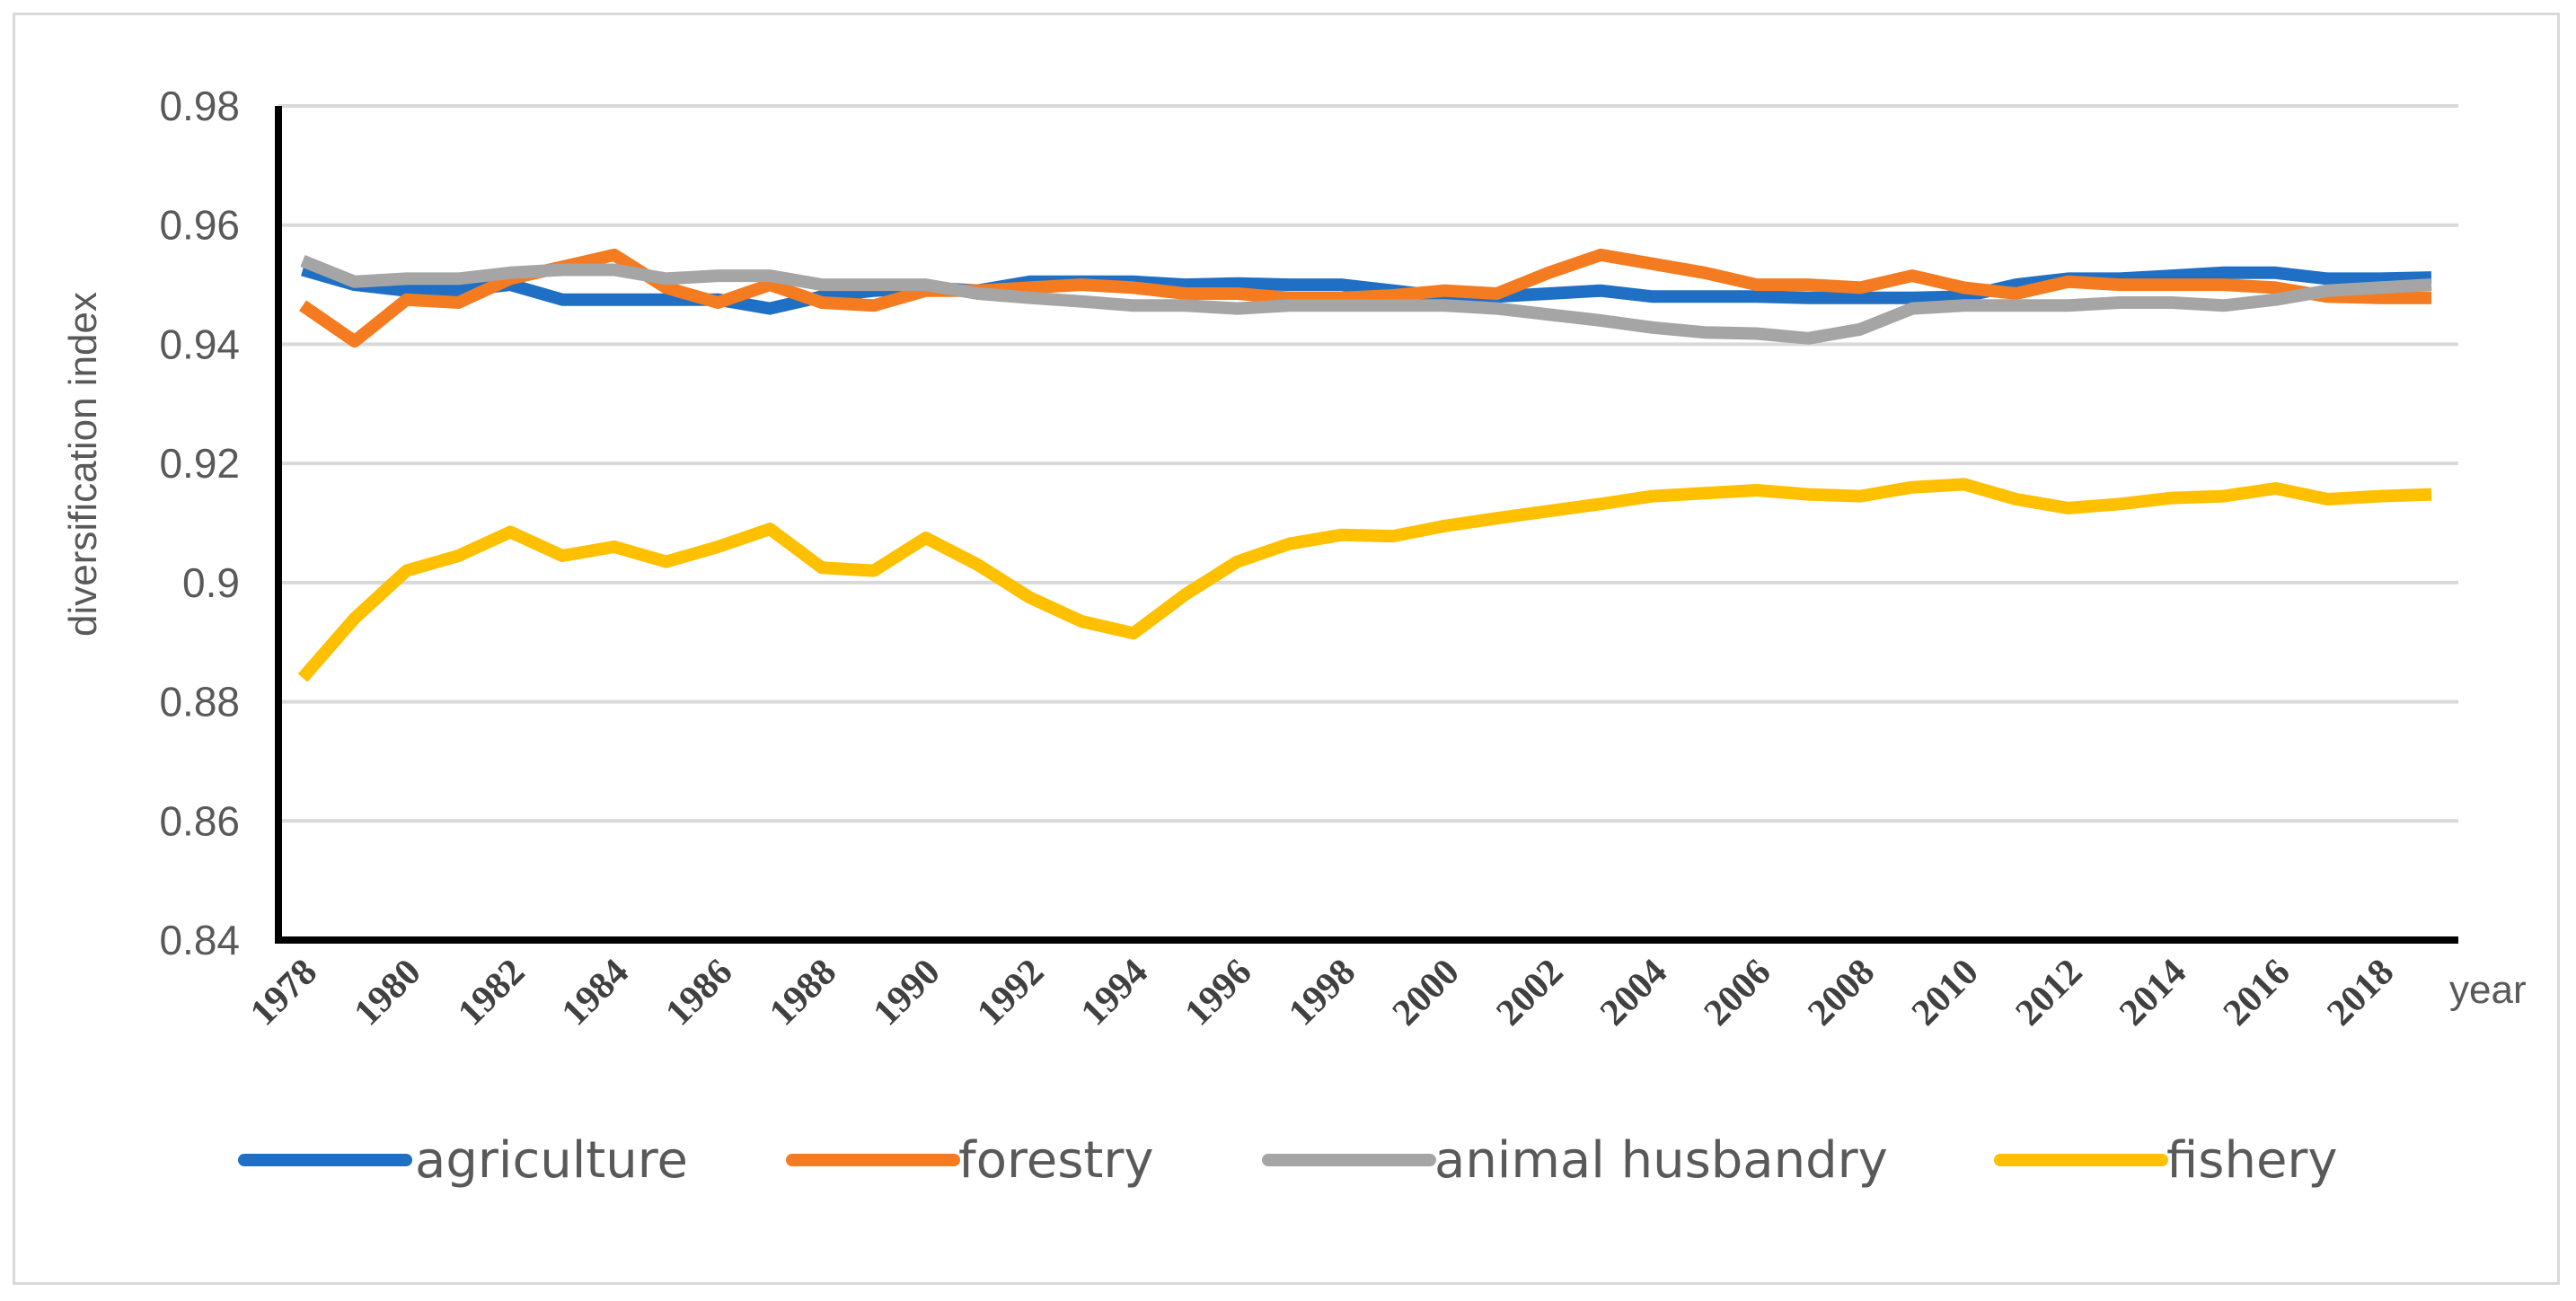 Image resolution: width=2576 pixels, height=1301 pixels. Describe the element at coordinates (199, 463) in the screenshot. I see `y-tick-label: 0.92` at that location.